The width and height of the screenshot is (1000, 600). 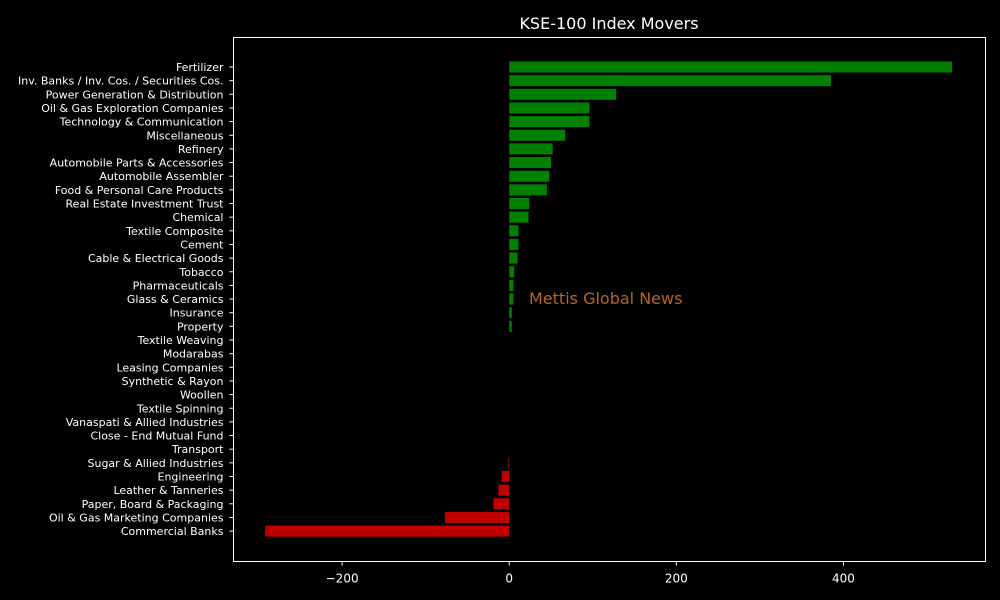 I want to click on category-label: Close - End Mutual Fund, so click(x=156, y=436).